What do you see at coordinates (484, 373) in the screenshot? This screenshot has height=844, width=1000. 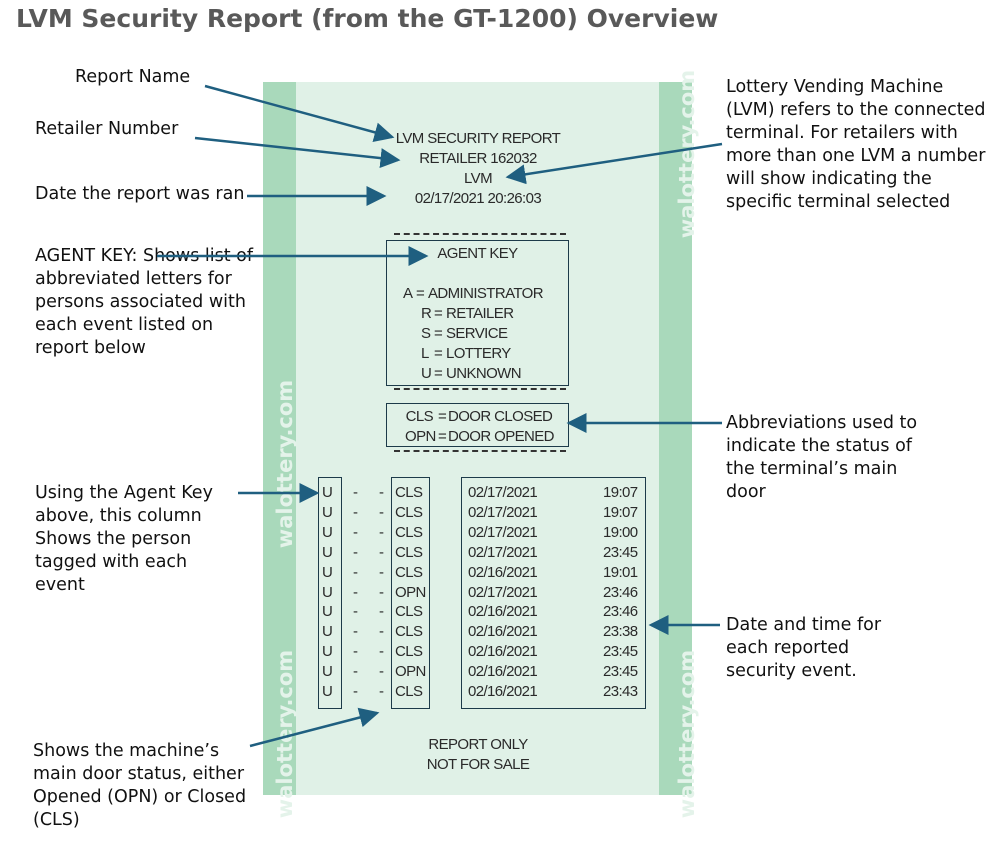 I see `agent-meaning: UNKNOWN` at bounding box center [484, 373].